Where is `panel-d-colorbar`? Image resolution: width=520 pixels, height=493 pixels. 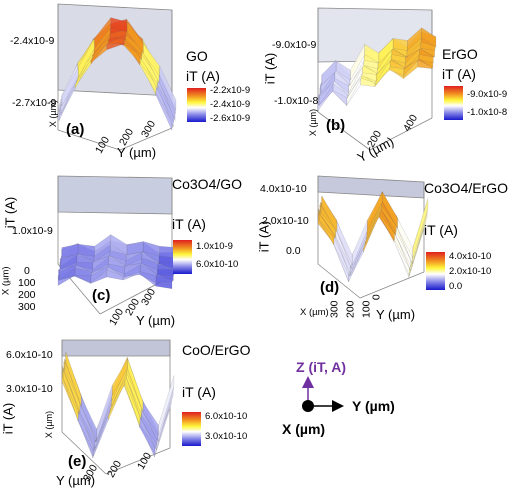 panel-d-colorbar is located at coordinates (435, 271).